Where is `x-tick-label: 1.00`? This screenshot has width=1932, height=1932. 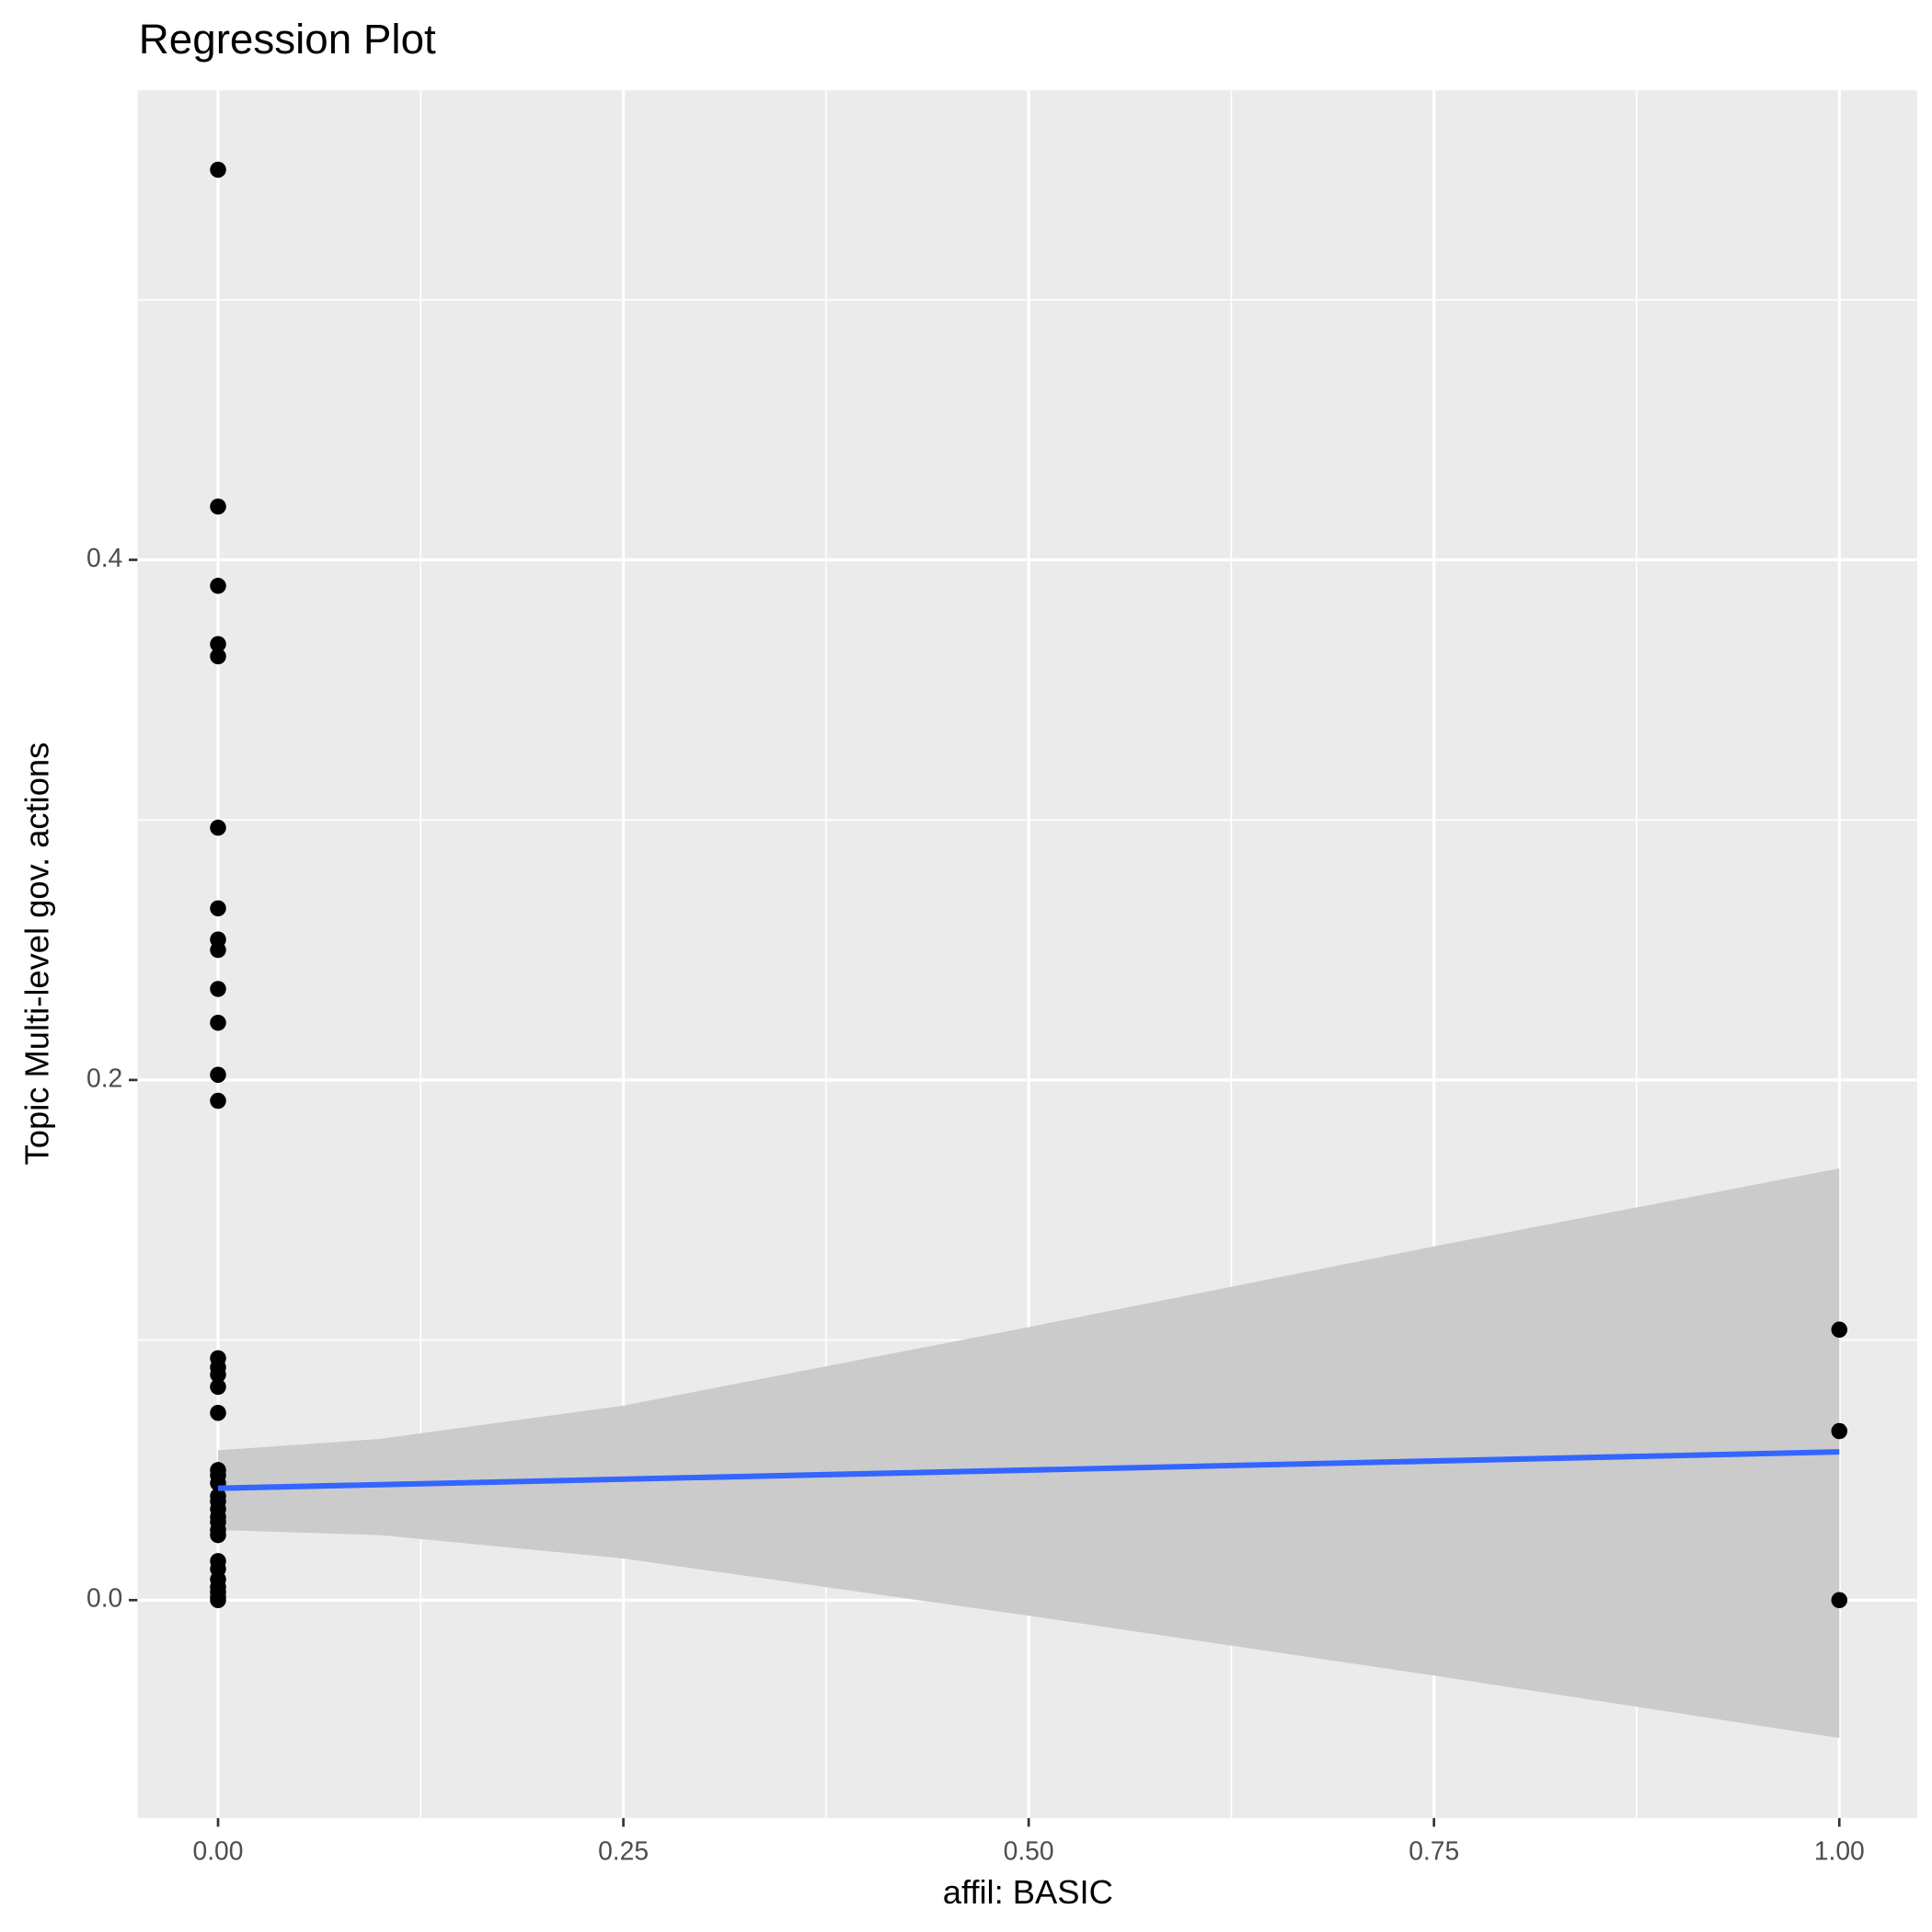 x-tick-label: 1.00 is located at coordinates (1839, 1850).